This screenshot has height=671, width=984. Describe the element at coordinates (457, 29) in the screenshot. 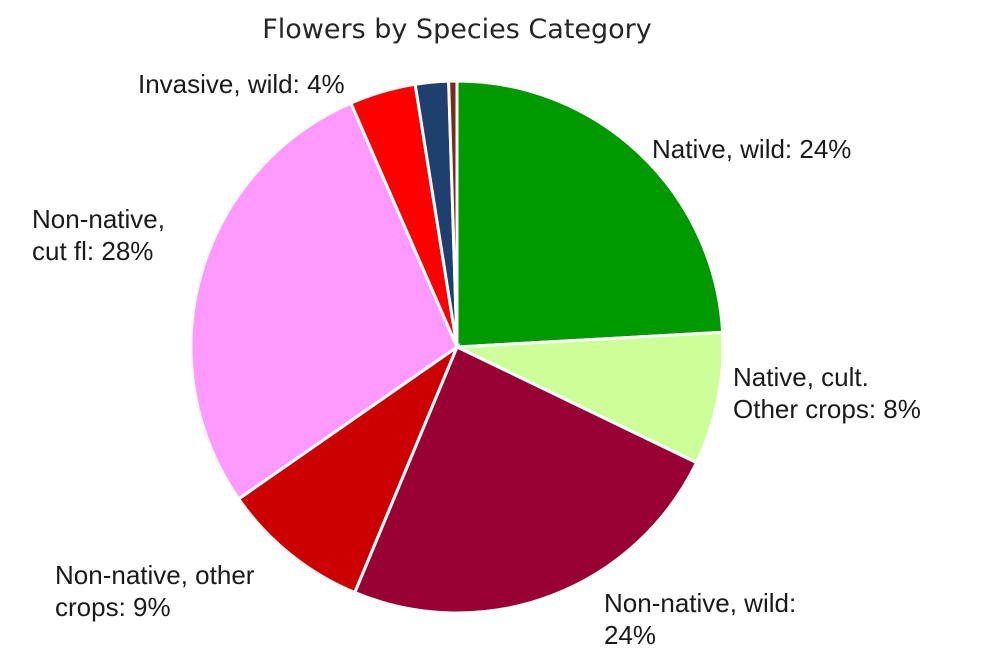

I see `chart-title: Flowers by Species Category` at that location.